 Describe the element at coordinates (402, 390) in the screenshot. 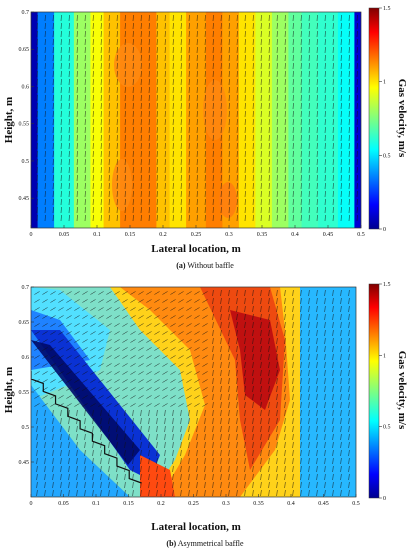

I see `panel-b-colorbar-label: Gas velocity, m/s` at that location.